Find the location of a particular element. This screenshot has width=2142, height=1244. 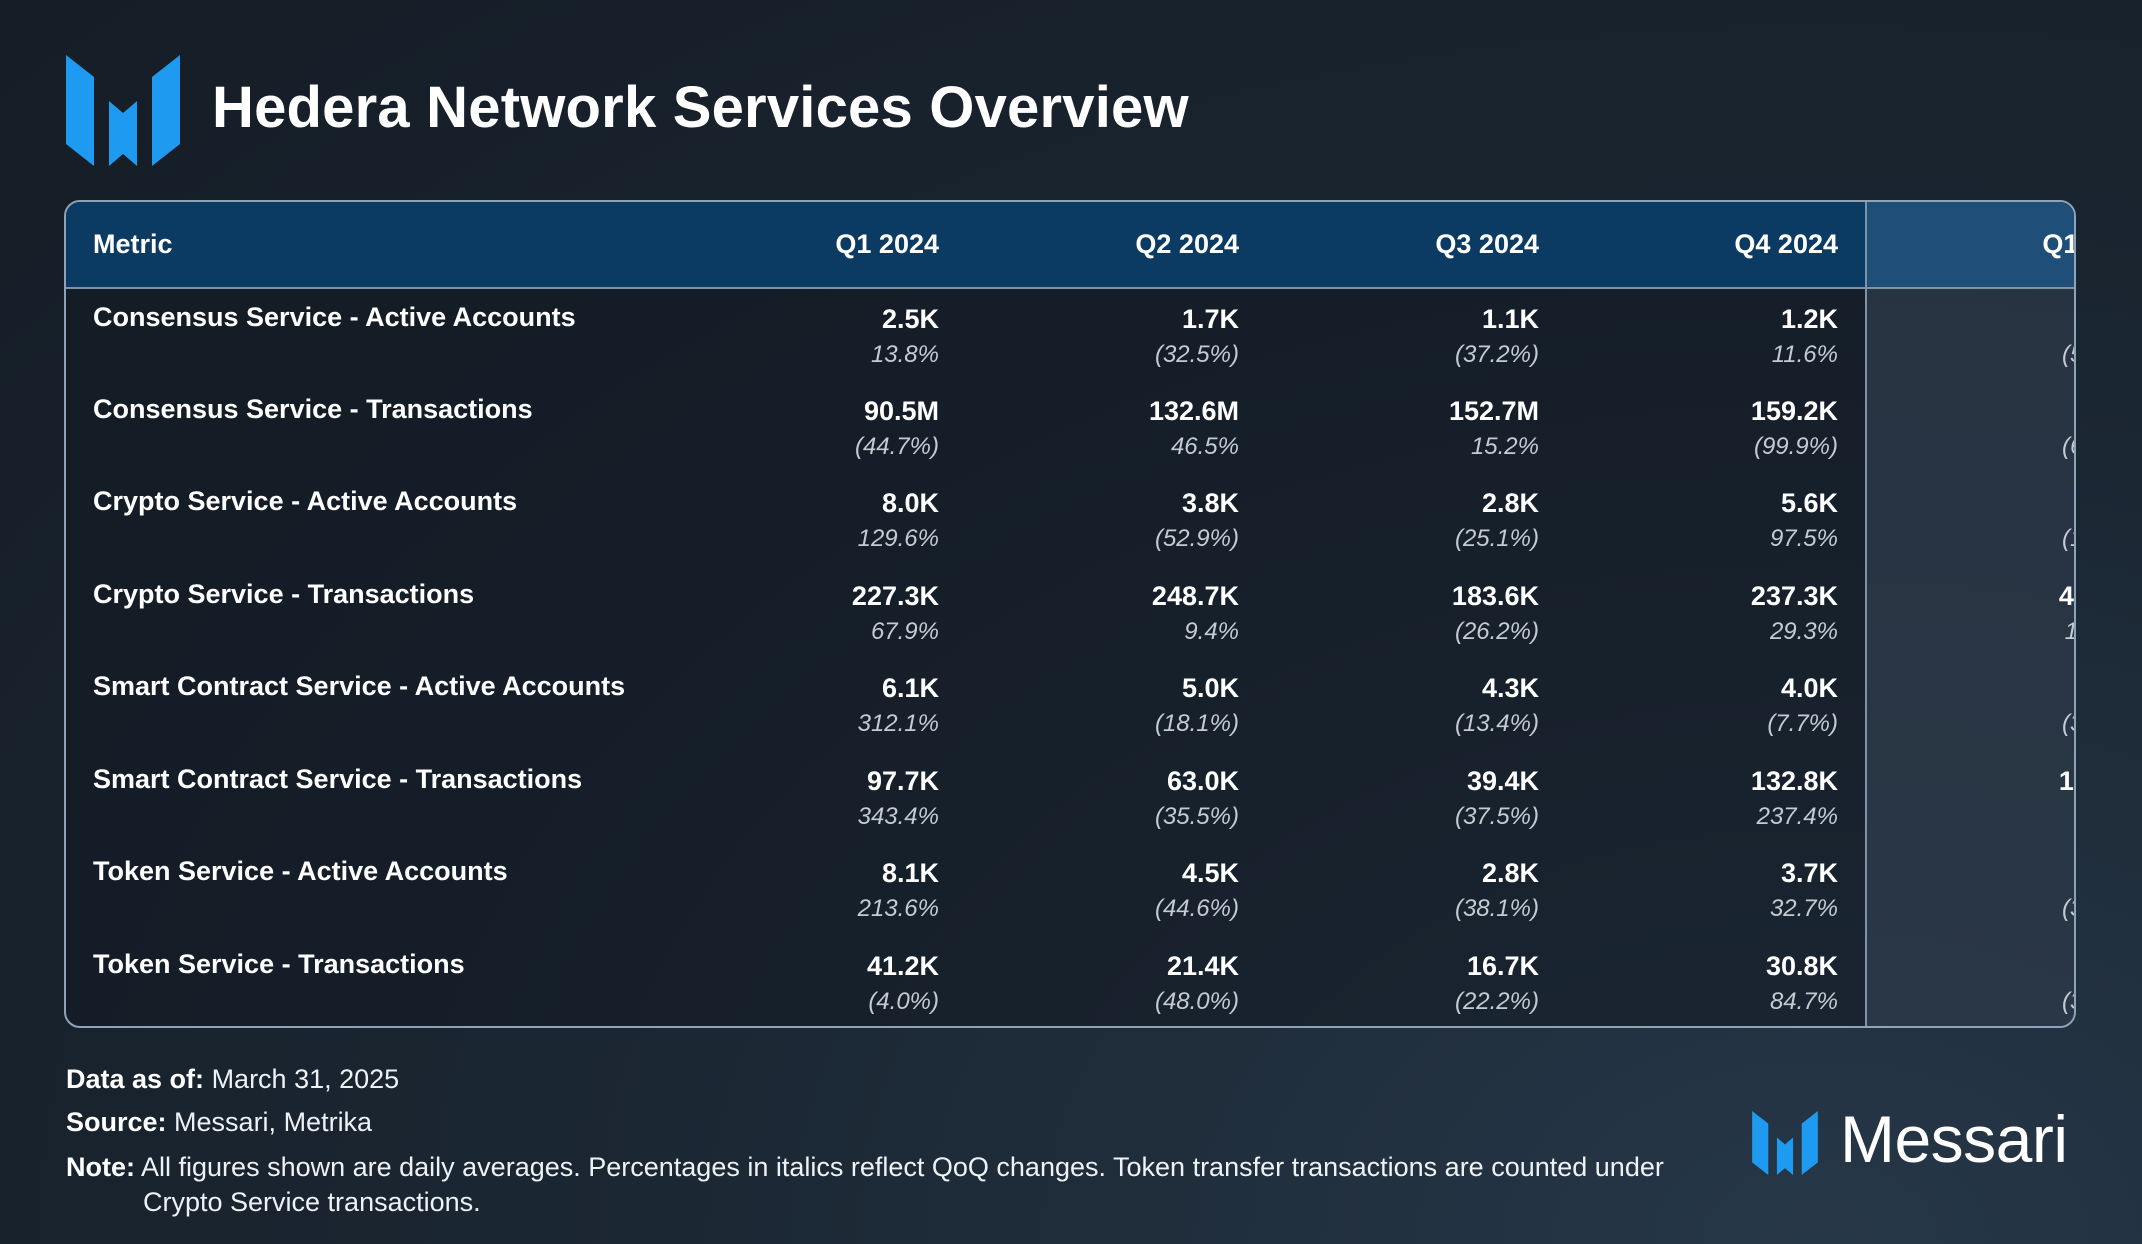

qoq-change: (61.8%) is located at coordinates (2067, 446).